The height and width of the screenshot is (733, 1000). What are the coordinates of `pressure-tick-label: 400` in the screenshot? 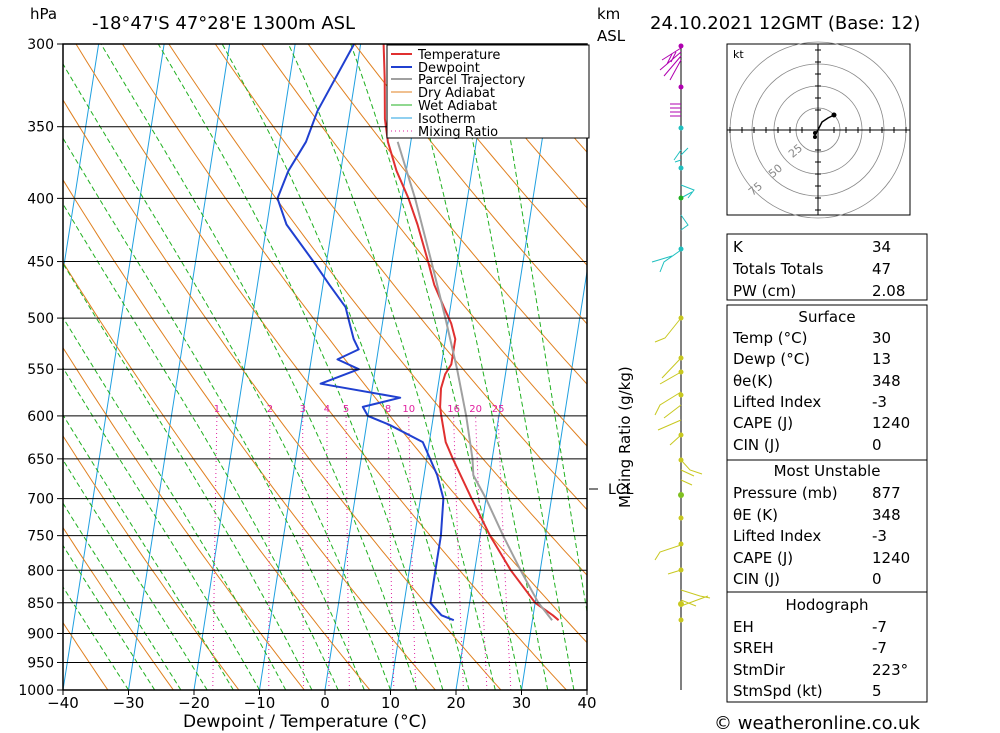 It's located at (40, 199).